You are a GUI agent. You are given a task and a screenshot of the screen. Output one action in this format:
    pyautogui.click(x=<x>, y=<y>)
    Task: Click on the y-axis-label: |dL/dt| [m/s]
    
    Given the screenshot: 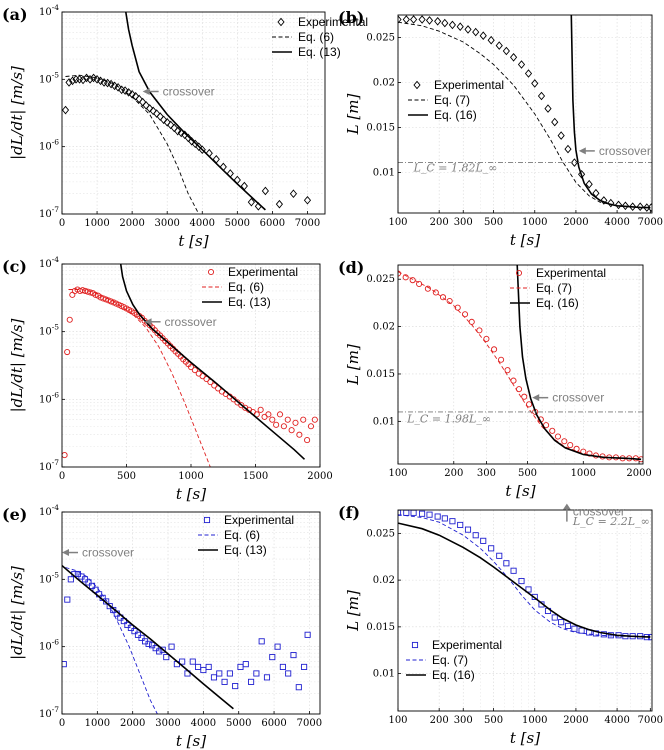 What is the action you would take?
    pyautogui.click(x=17, y=113)
    